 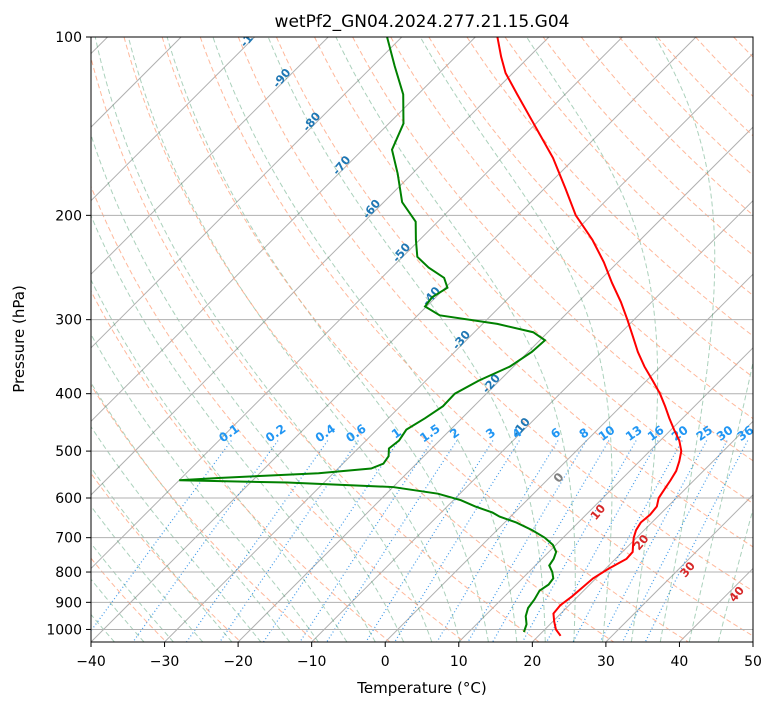 I want to click on y-tick-label: 300, so click(x=68, y=321).